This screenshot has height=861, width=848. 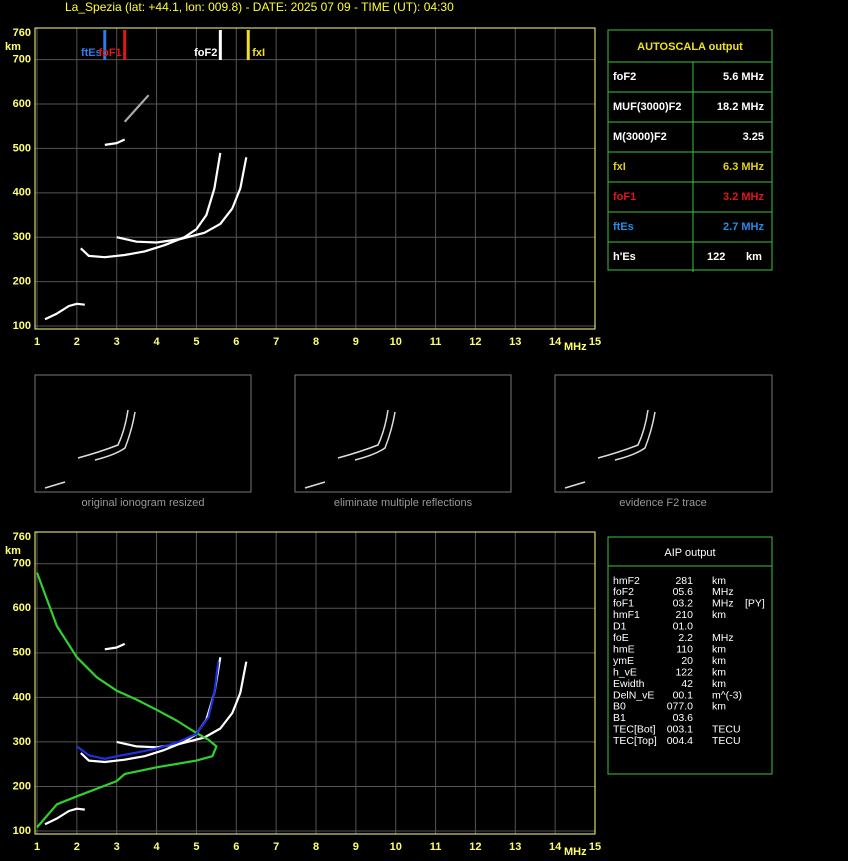 I want to click on x-tick-label: 2, so click(x=77, y=342).